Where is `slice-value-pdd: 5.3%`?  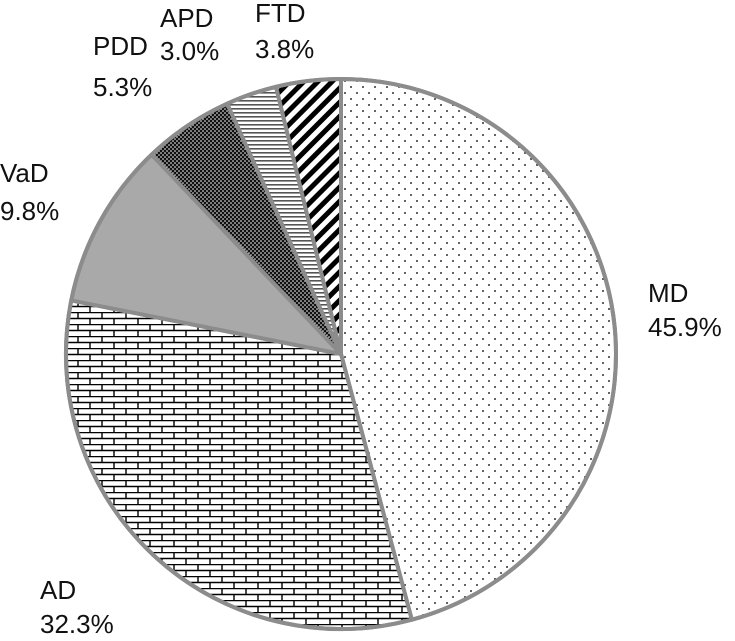
slice-value-pdd: 5.3% is located at coordinates (122, 87).